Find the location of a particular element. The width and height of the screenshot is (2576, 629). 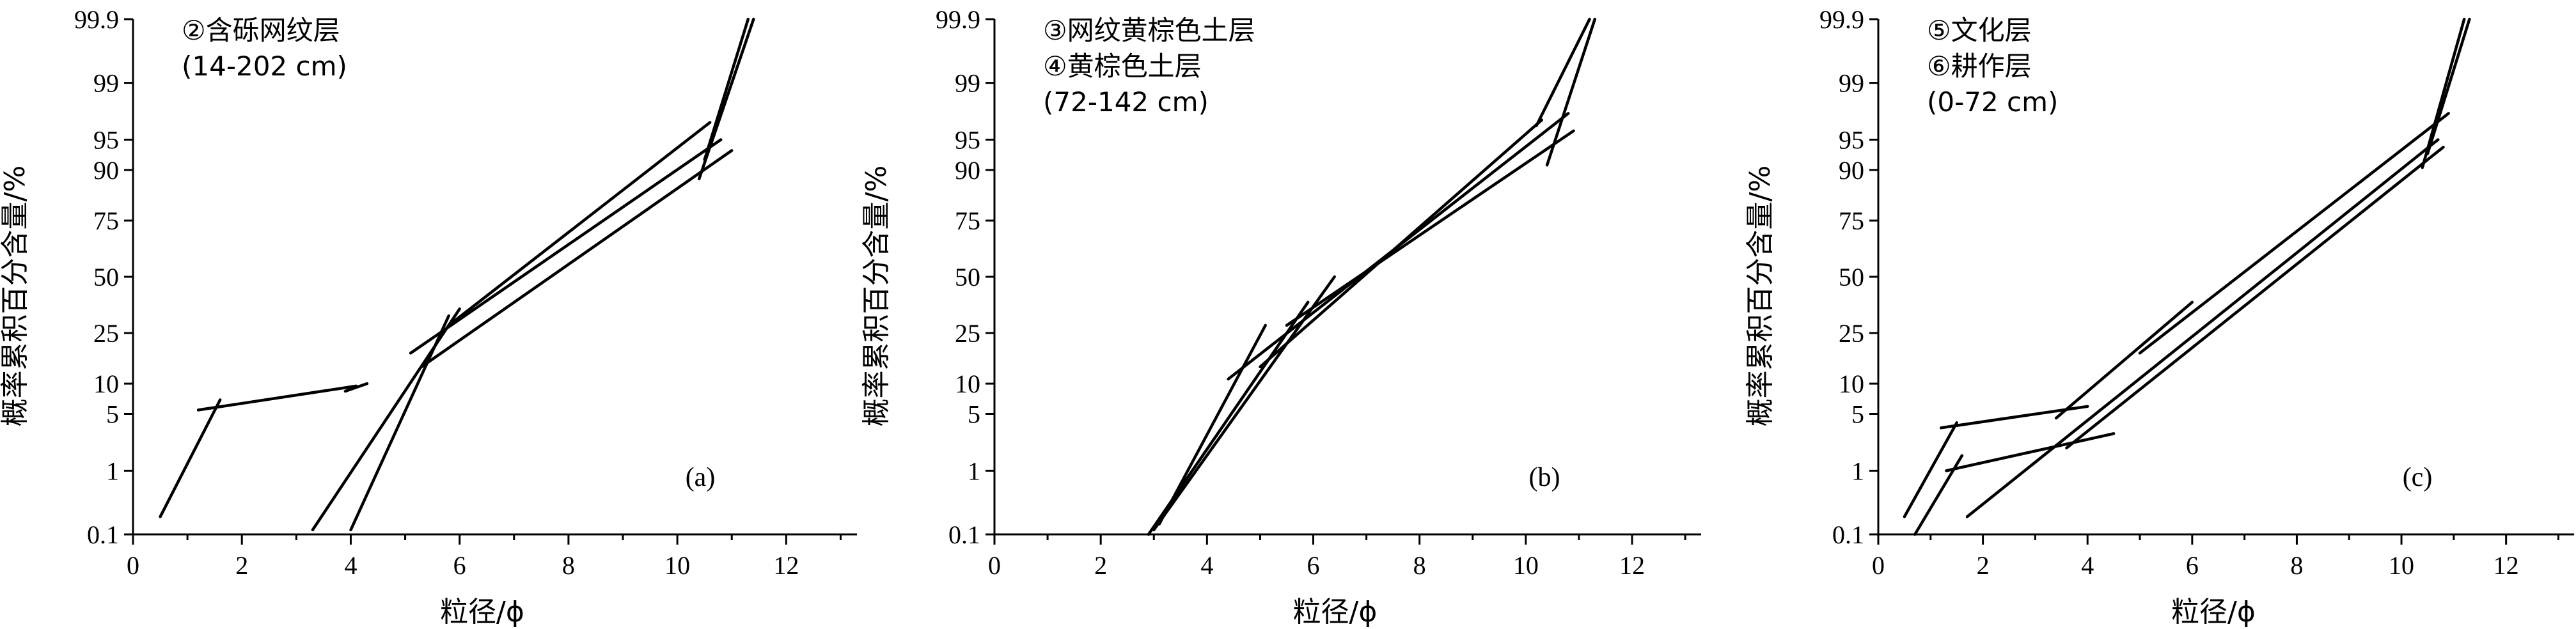

legend-line-1: ⑤文化层 is located at coordinates (1979, 30).